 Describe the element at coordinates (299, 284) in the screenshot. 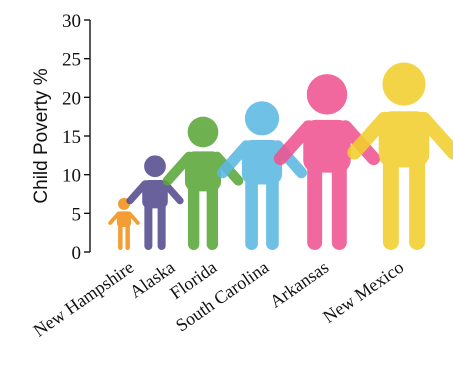

I see `category-label: Arkansas` at that location.